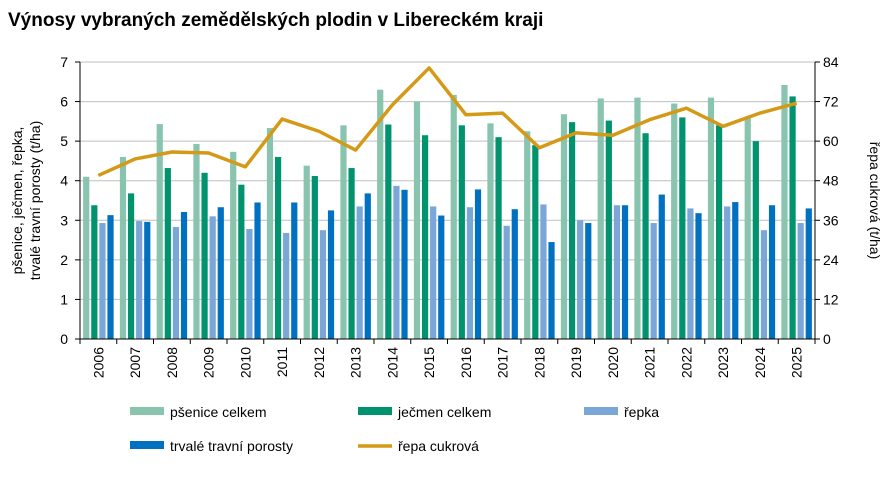  Describe the element at coordinates (64, 62) in the screenshot. I see `y-tick-label: 7` at that location.